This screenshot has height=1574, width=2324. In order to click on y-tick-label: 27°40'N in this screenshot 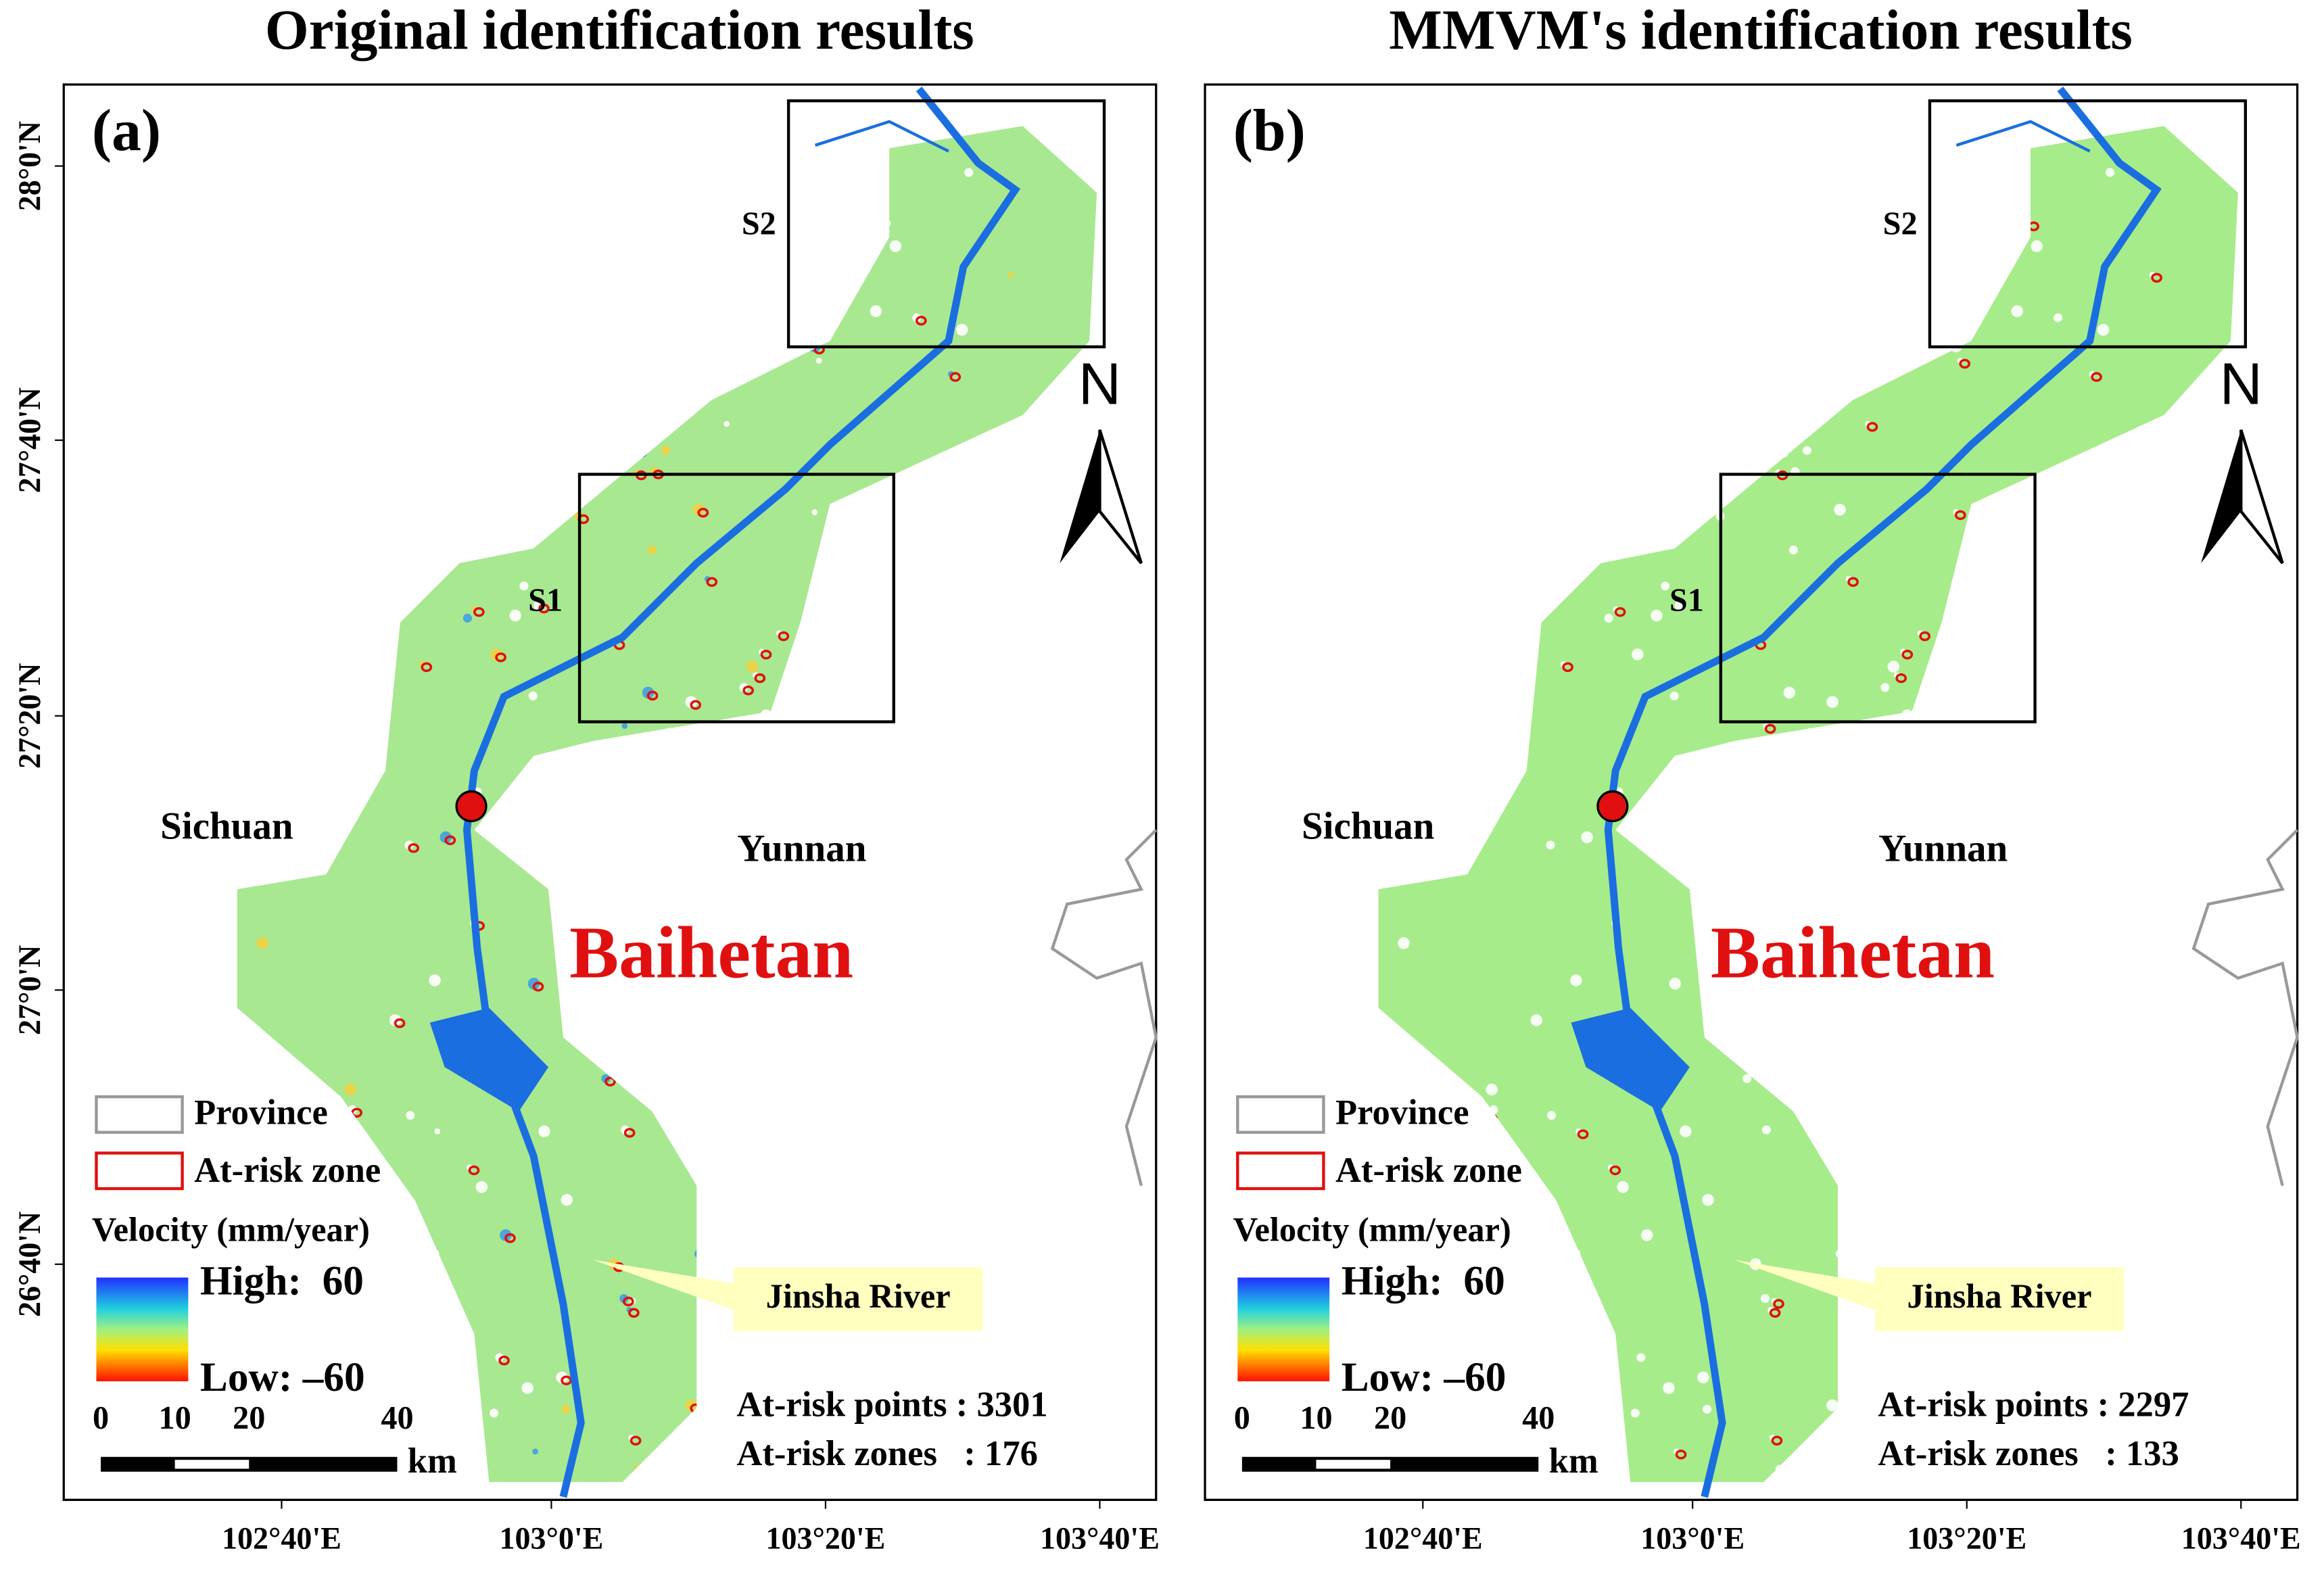, I will do `click(29, 440)`.